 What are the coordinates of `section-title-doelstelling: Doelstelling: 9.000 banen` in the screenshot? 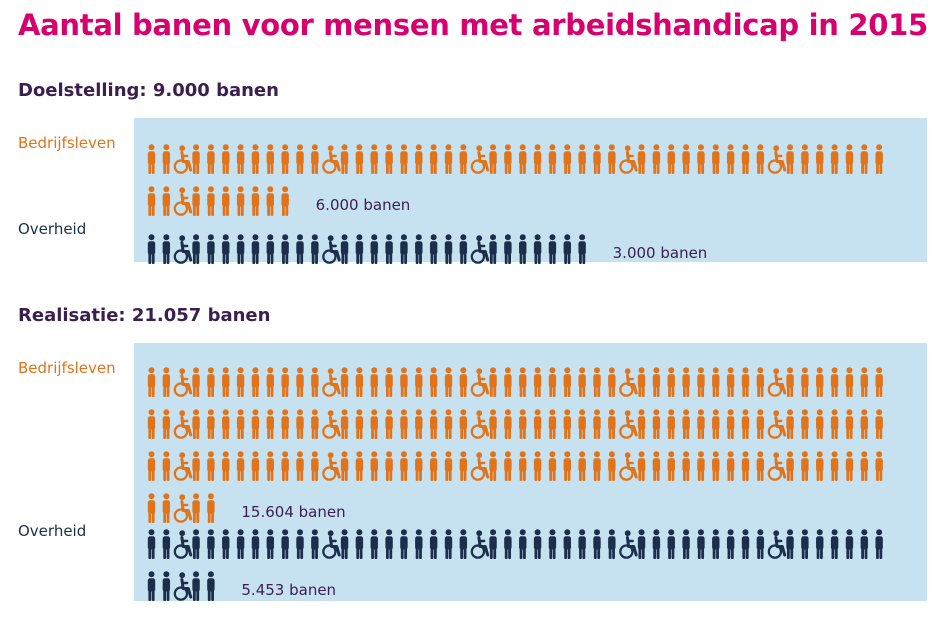 It's located at (148, 90).